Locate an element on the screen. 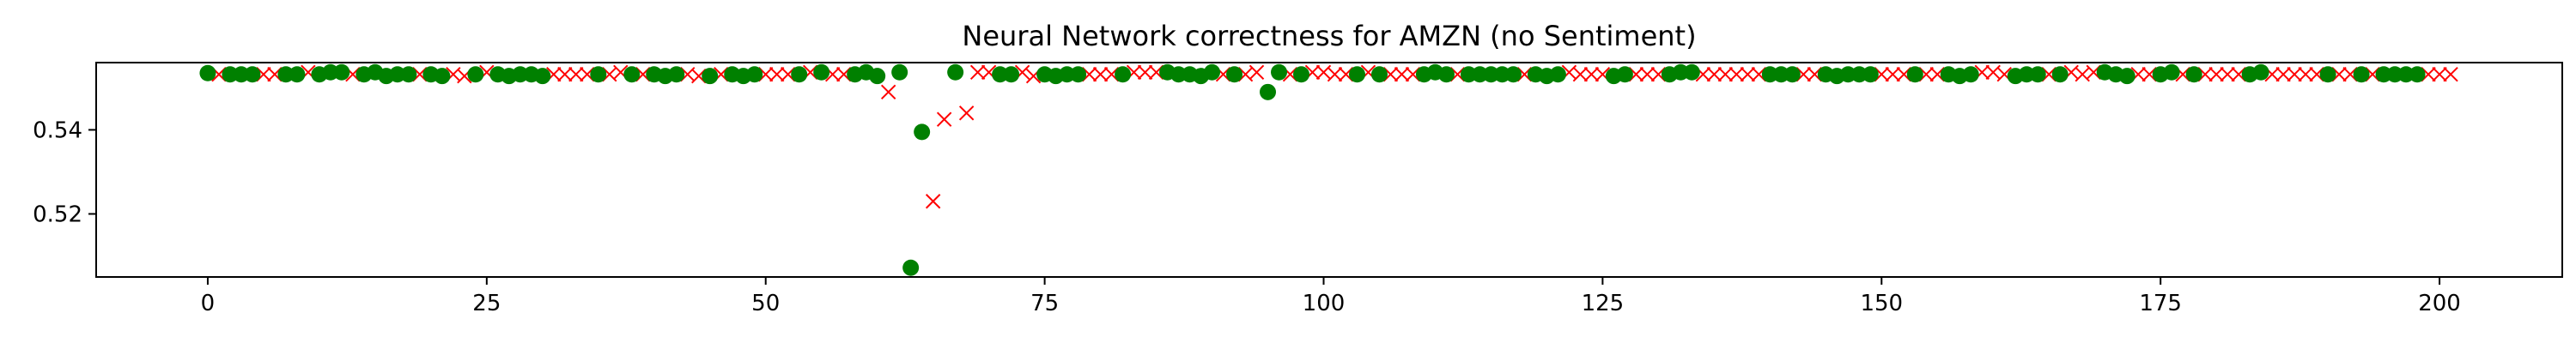  x-tick-label: 200 is located at coordinates (2440, 304).